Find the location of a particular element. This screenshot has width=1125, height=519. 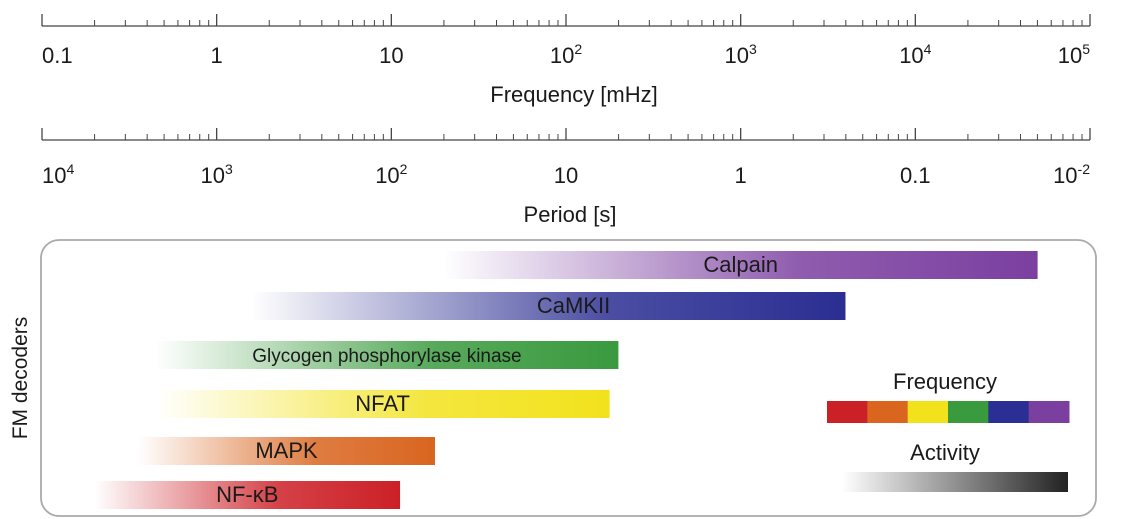

decoder-mapk: MAPK is located at coordinates (286, 451).